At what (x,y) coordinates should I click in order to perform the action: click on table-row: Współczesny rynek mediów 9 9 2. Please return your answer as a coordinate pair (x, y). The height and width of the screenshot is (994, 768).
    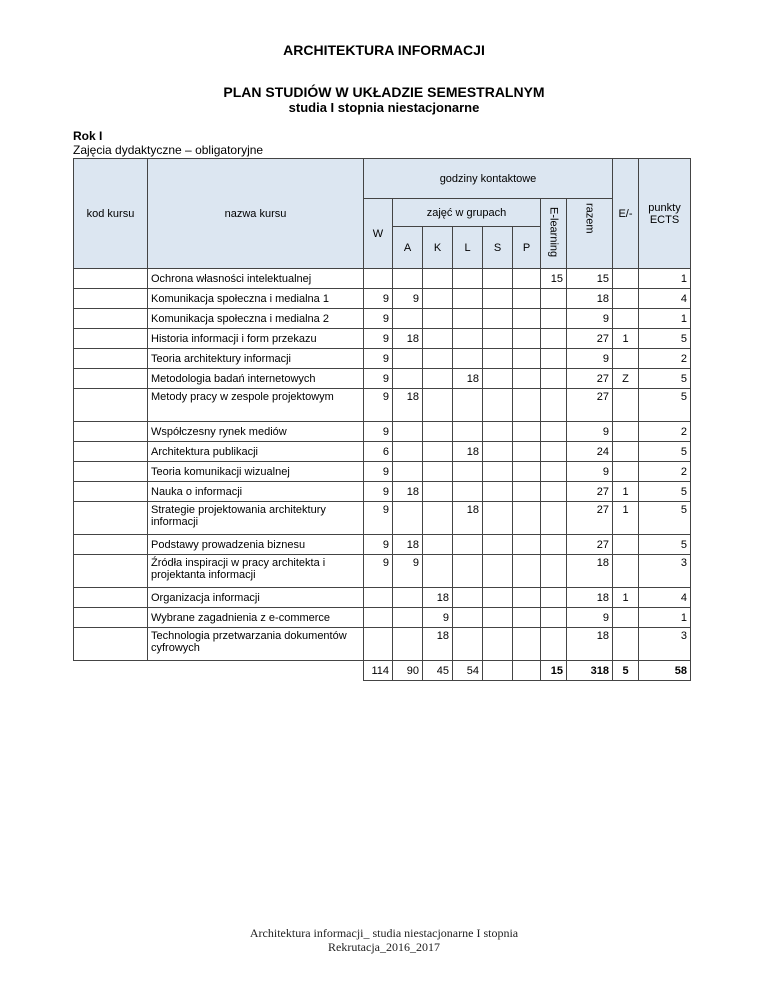
    Looking at the image, I should click on (382, 431).